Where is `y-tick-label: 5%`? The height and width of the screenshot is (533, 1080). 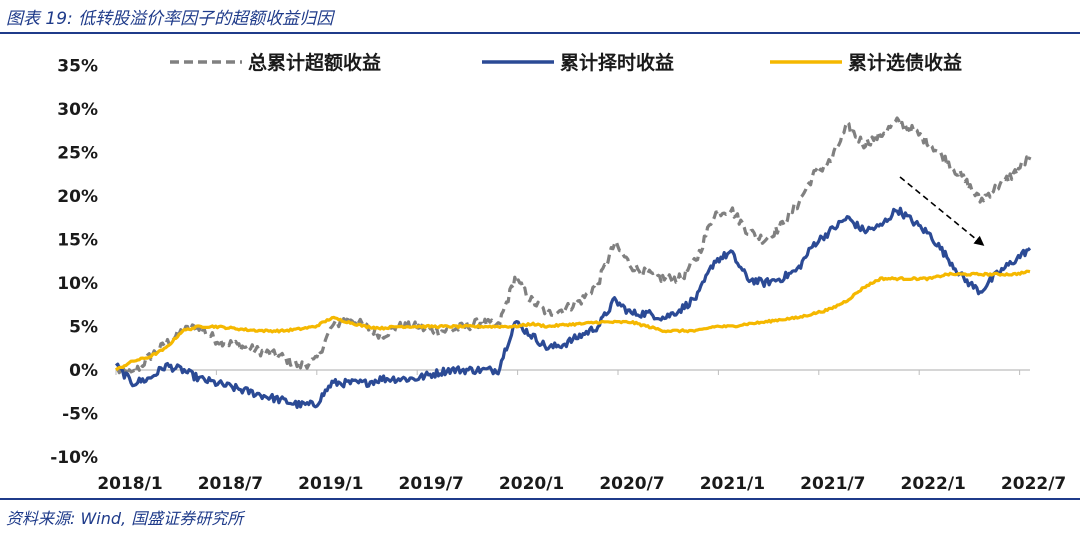 y-tick-label: 5% is located at coordinates (83, 328).